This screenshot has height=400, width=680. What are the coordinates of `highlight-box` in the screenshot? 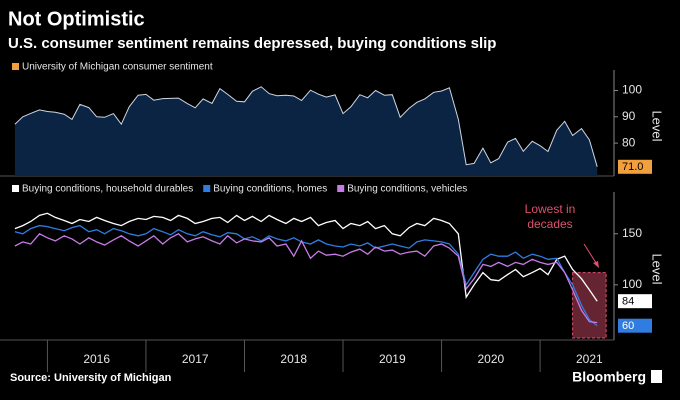 It's located at (589, 305).